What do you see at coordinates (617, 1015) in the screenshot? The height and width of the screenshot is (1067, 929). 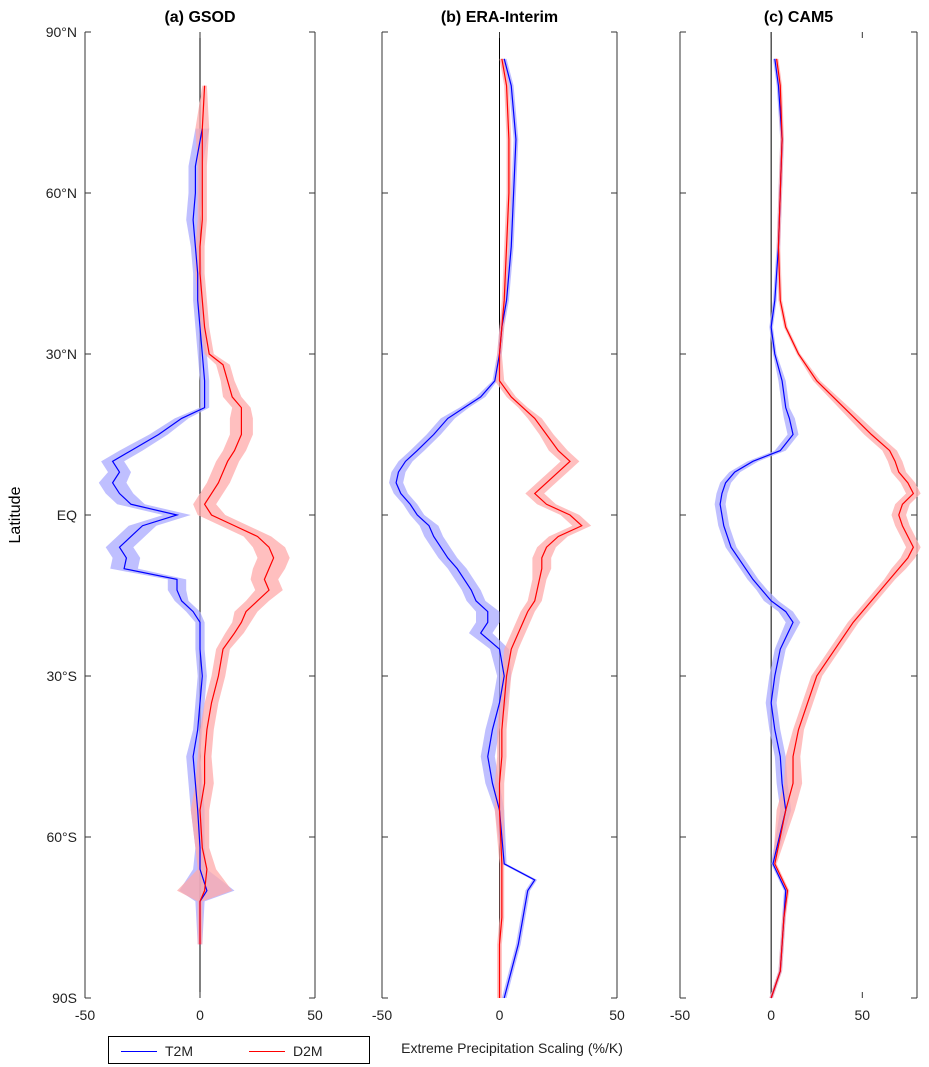 I see `xtick-label-1-2: 50` at bounding box center [617, 1015].